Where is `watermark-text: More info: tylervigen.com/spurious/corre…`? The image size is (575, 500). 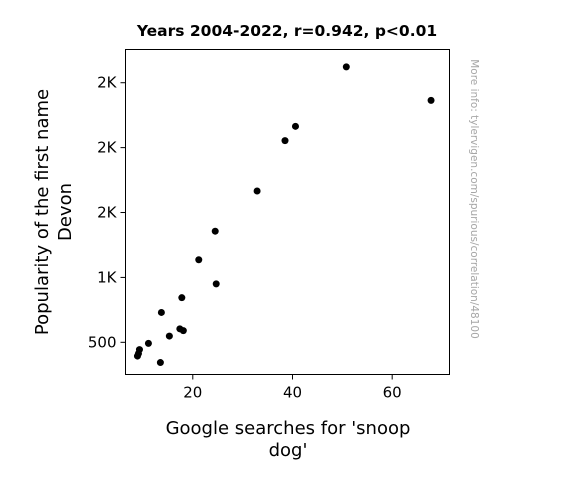
watermark-text: More info: tylervigen.com/spurious/corre… is located at coordinates (474, 199).